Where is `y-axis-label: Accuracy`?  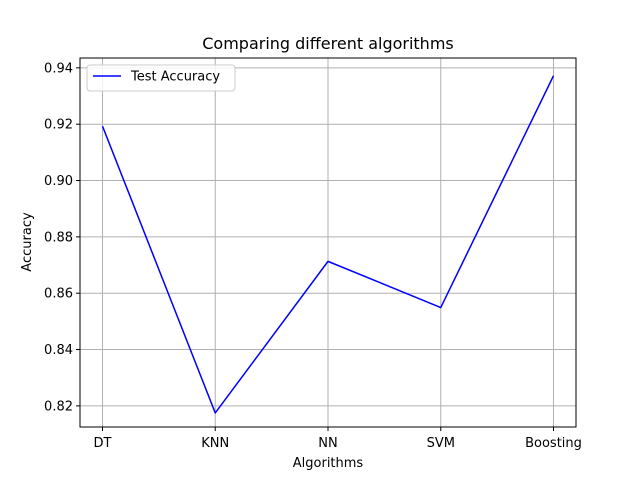 y-axis-label: Accuracy is located at coordinates (27, 242).